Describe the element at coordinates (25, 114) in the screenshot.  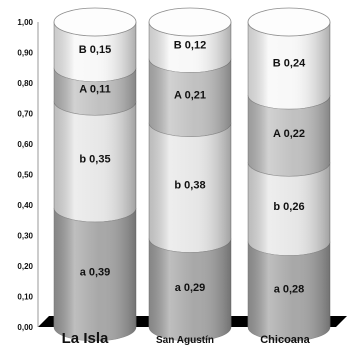
I see `y-tick-label: 0,70` at that location.